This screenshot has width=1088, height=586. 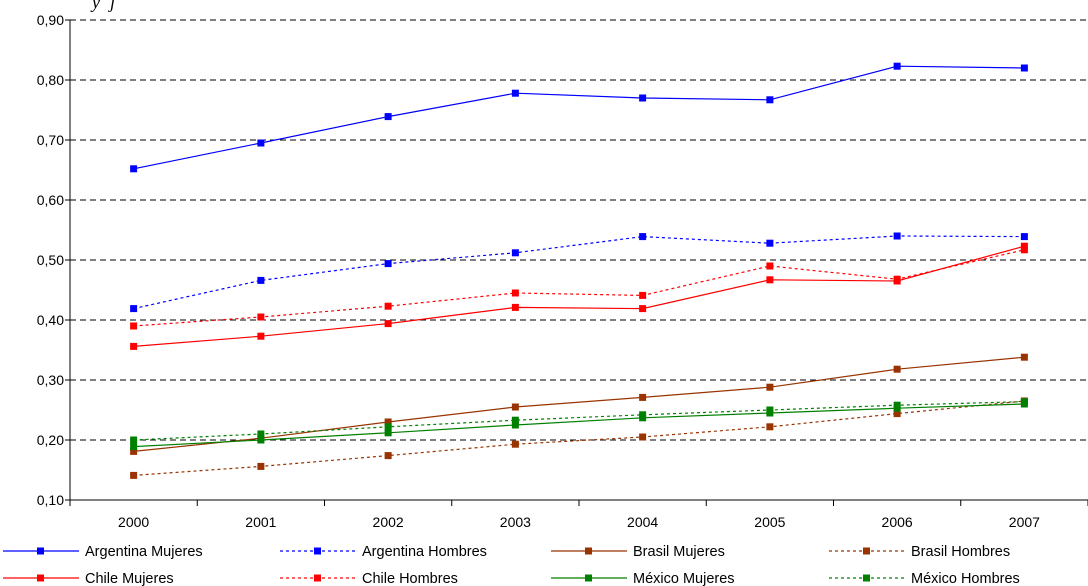 What do you see at coordinates (50, 380) in the screenshot?
I see `y-tick-label: 0,30` at bounding box center [50, 380].